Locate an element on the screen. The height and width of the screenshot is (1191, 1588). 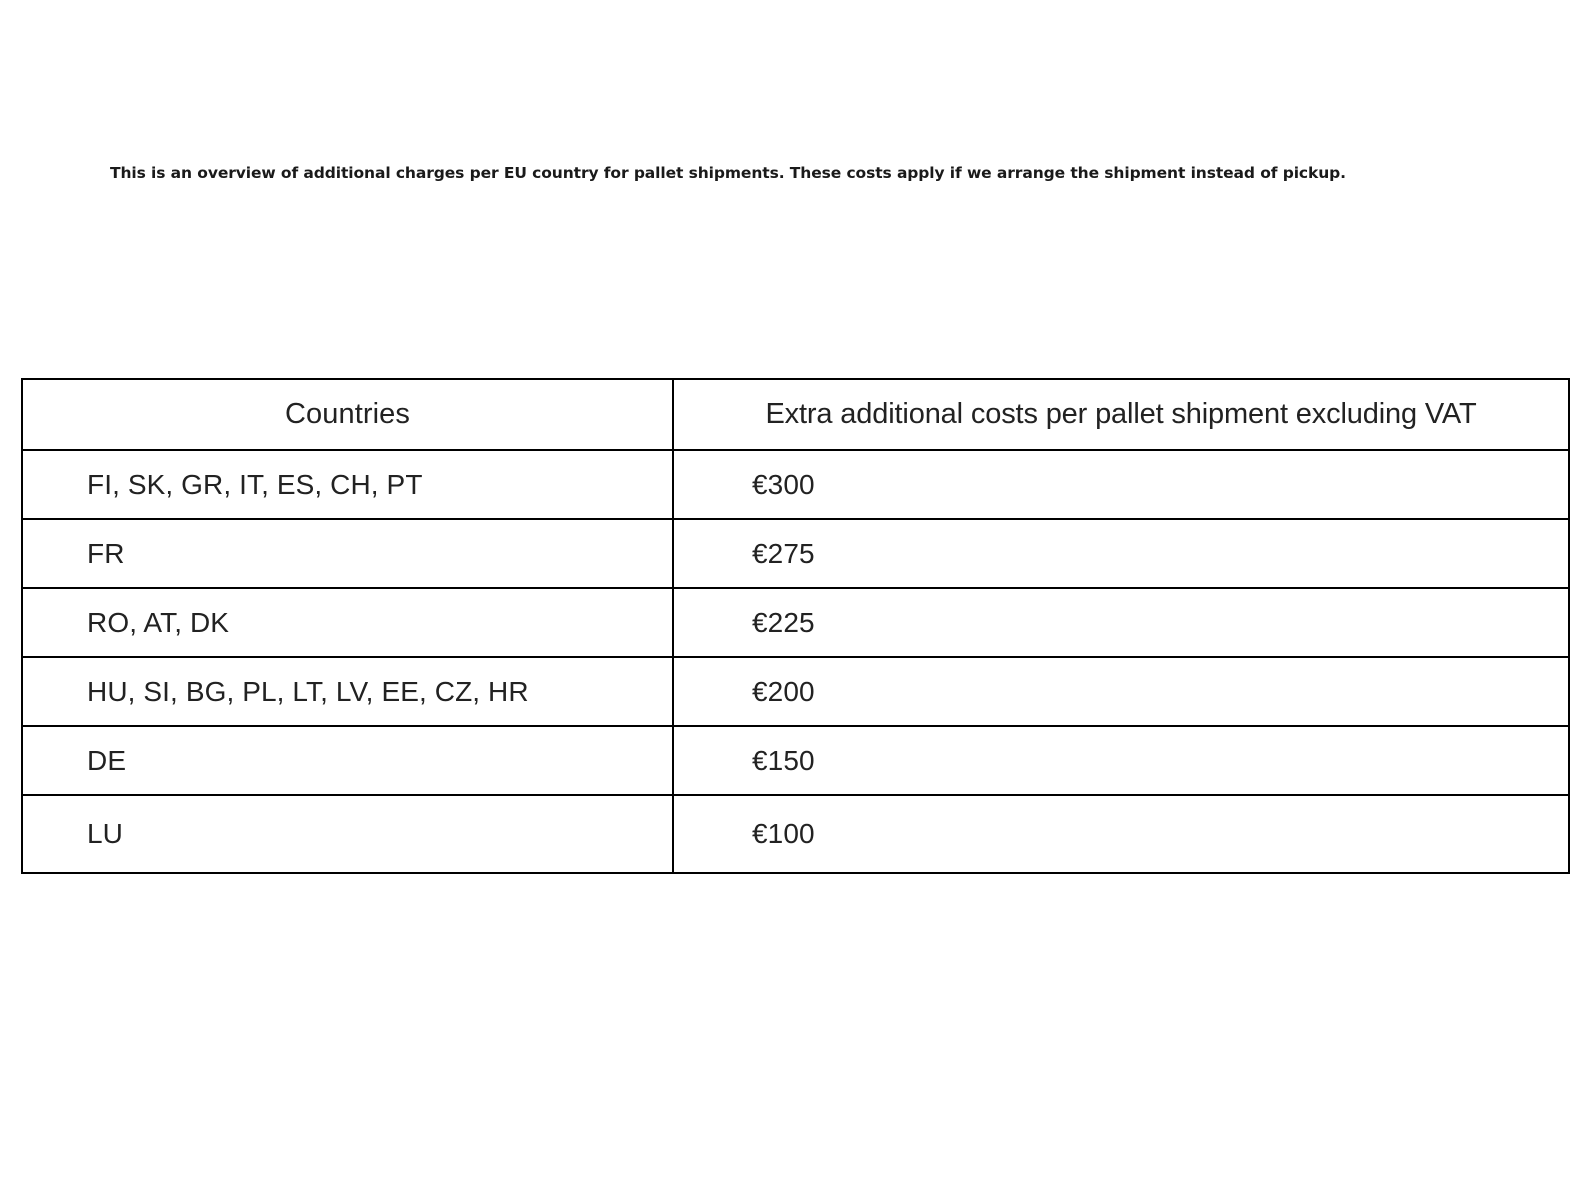
table-row: LU €100 is located at coordinates (795, 834).